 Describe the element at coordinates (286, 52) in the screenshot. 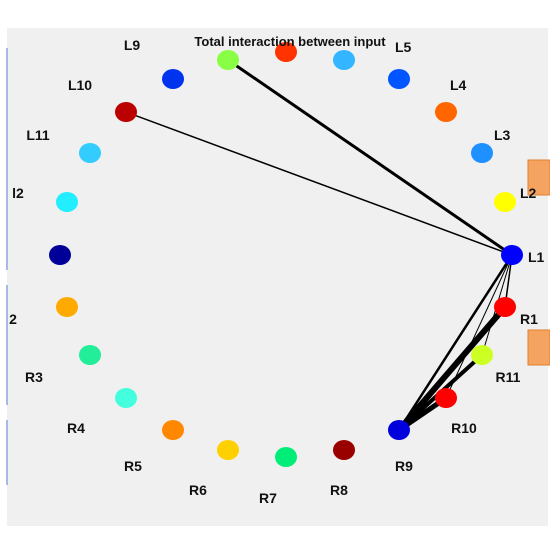

I see `node-l7` at that location.